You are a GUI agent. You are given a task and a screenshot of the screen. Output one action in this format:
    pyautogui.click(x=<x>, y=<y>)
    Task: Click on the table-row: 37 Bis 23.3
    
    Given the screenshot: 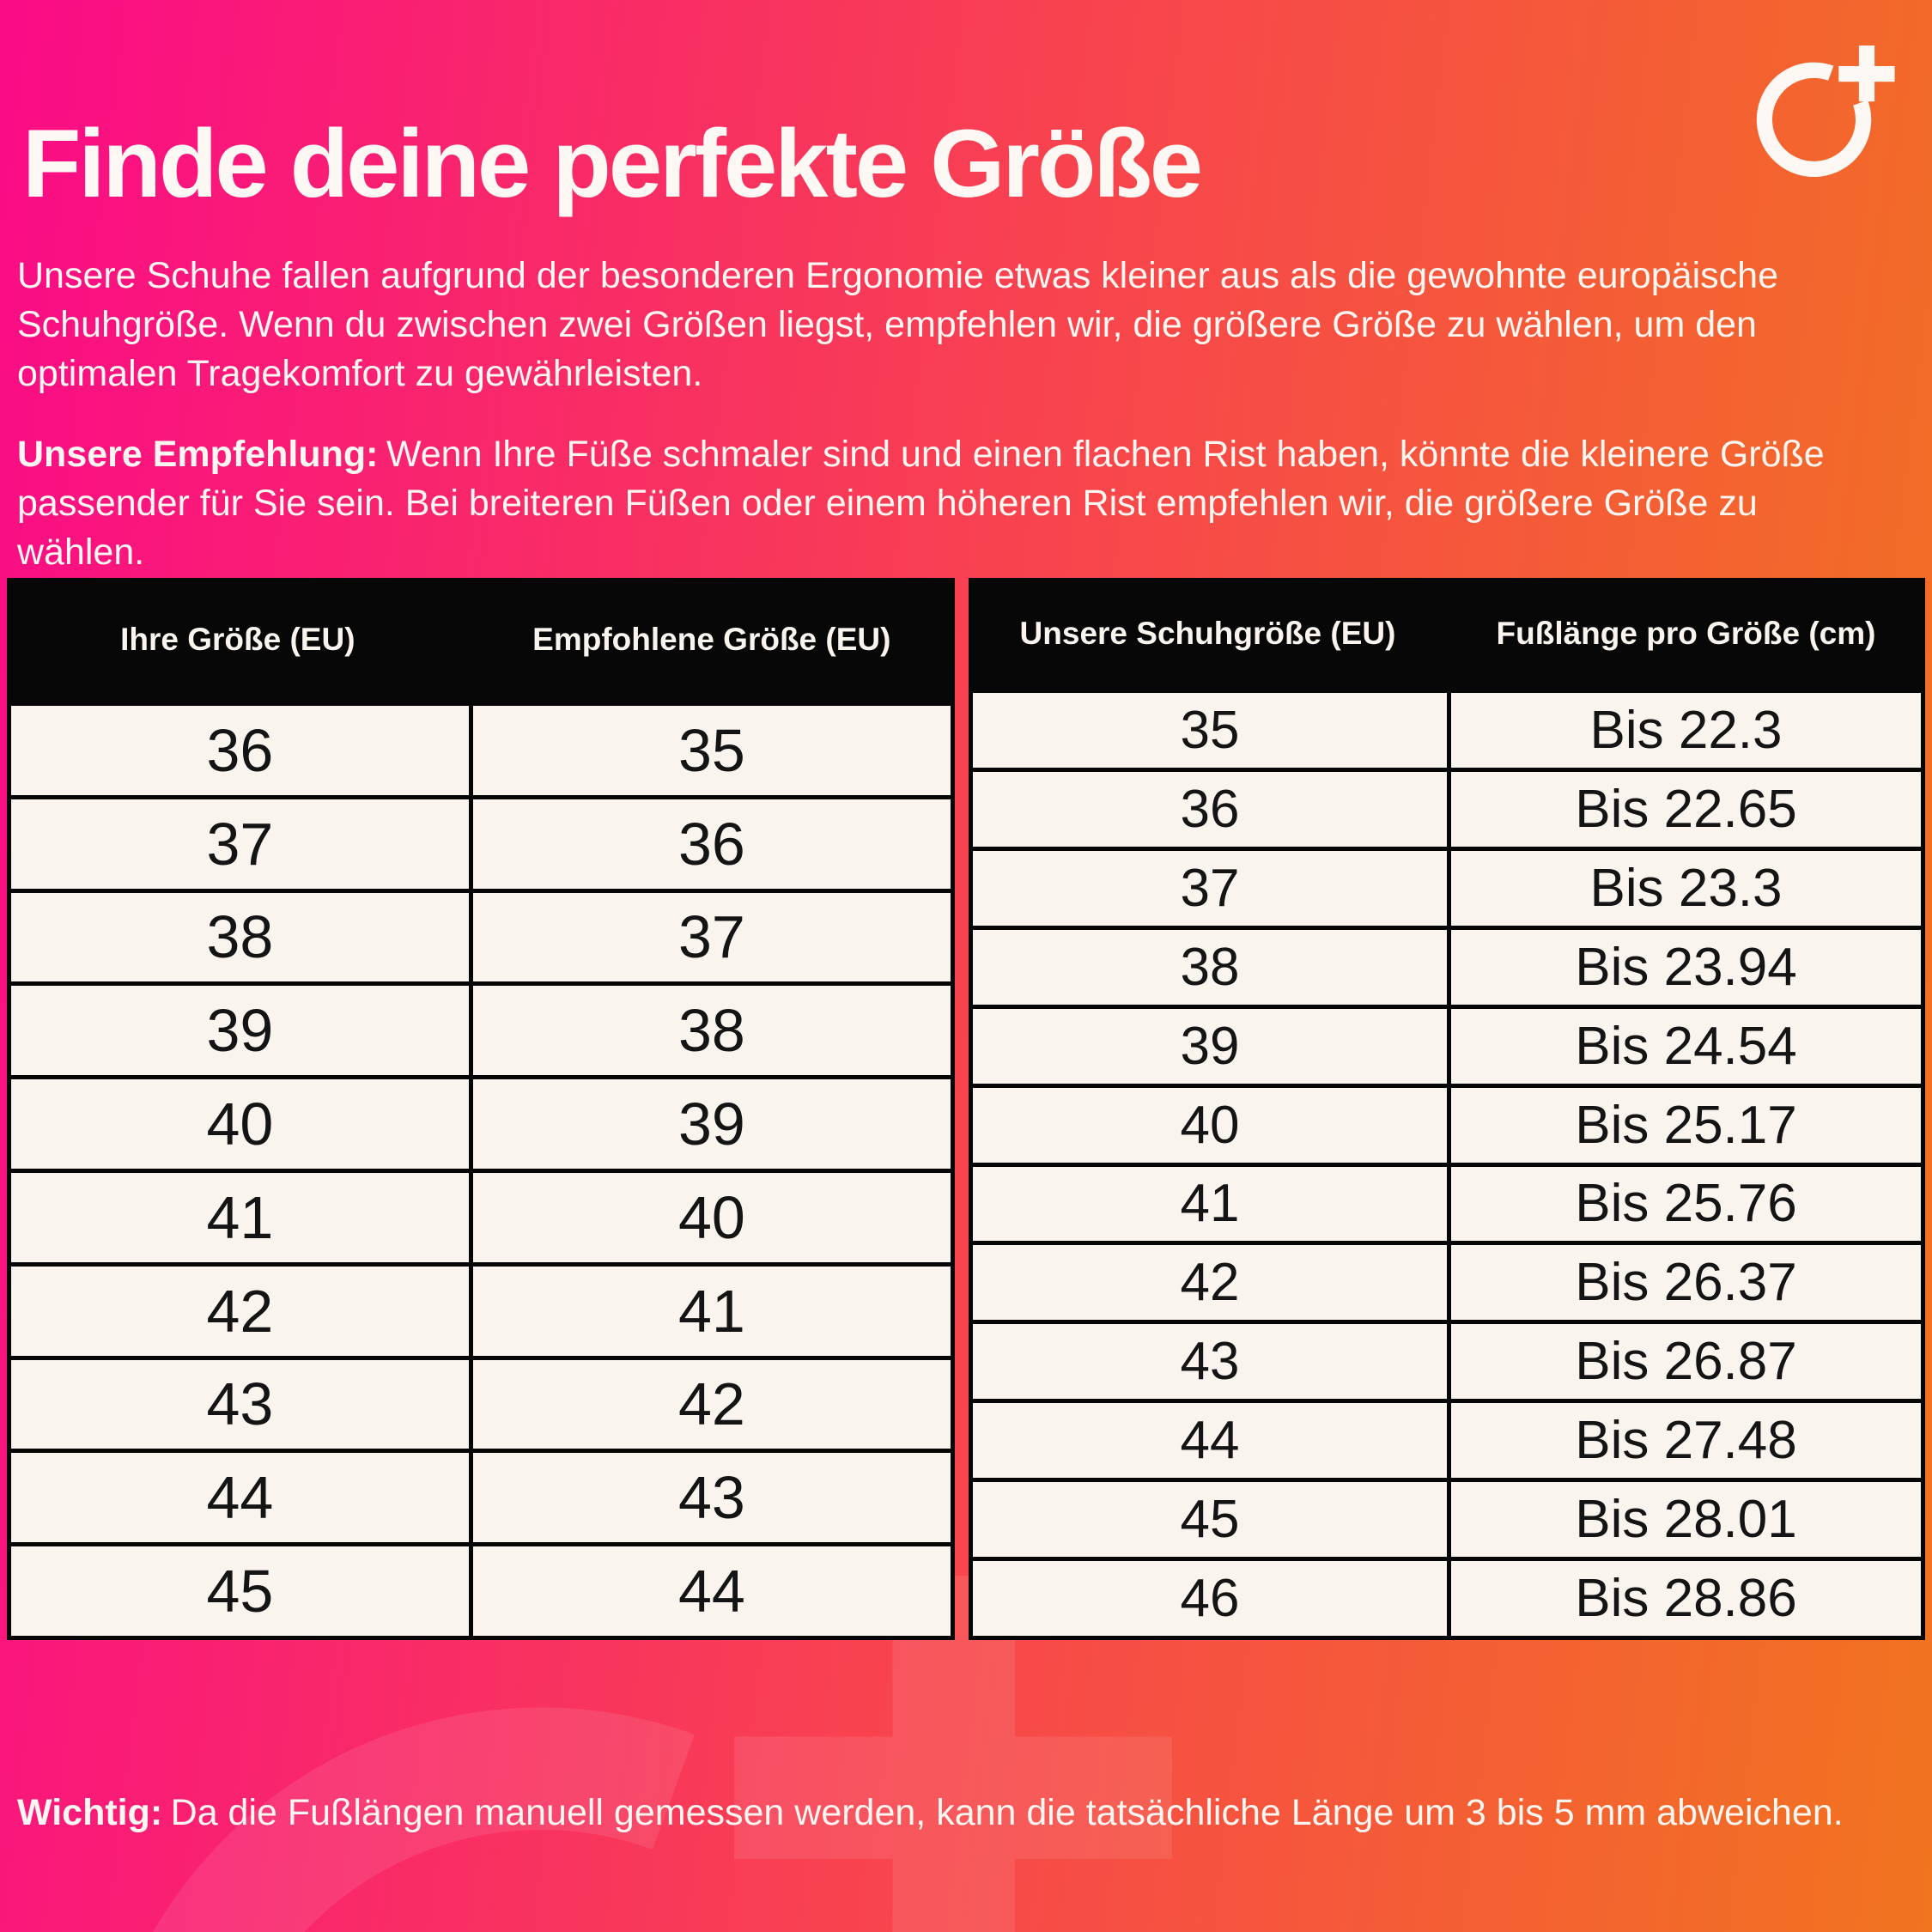 What is the action you would take?
    pyautogui.click(x=1447, y=886)
    